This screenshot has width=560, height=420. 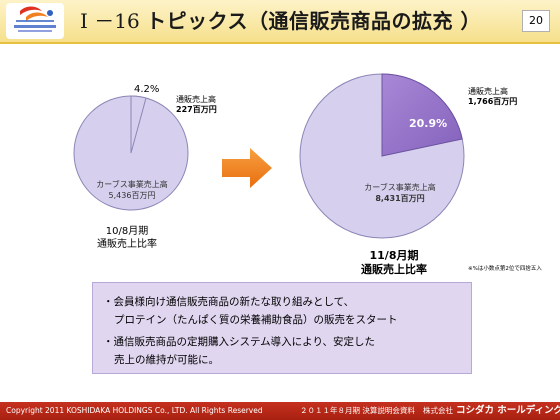 I want to click on slide-header: Ⅰ －16 トピックス（通信販売商品の拡充 ） 20, so click(x=280, y=22).